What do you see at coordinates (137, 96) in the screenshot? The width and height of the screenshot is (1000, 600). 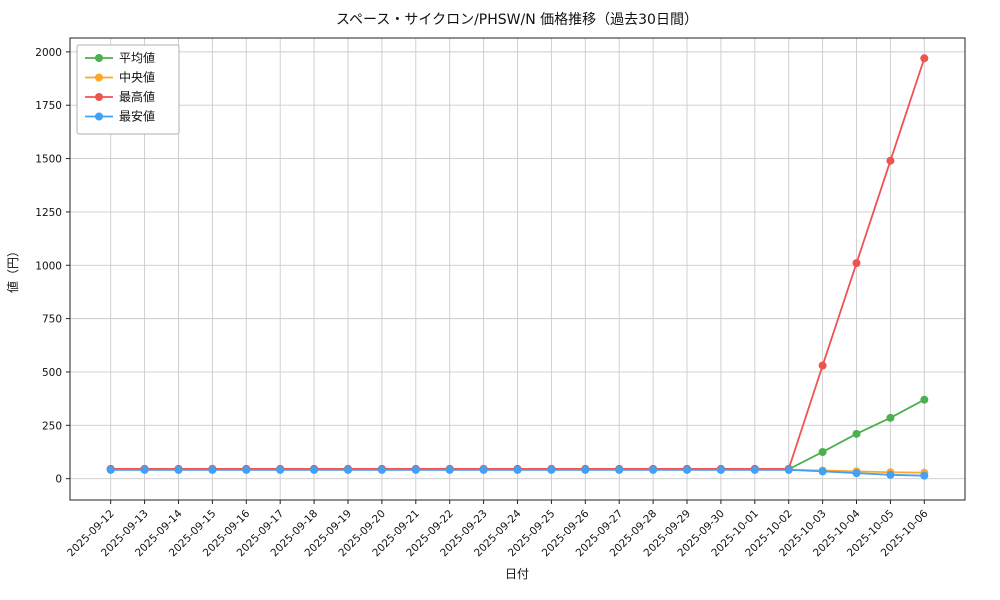 I see `legend-label-max: 最高値` at bounding box center [137, 96].